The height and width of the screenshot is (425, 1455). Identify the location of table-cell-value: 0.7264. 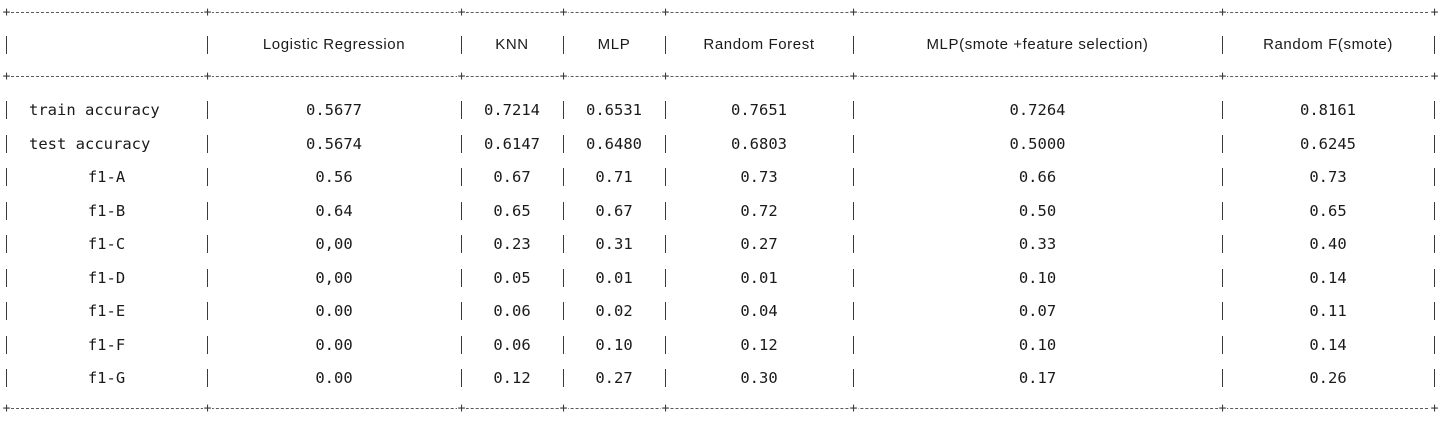
(1037, 110).